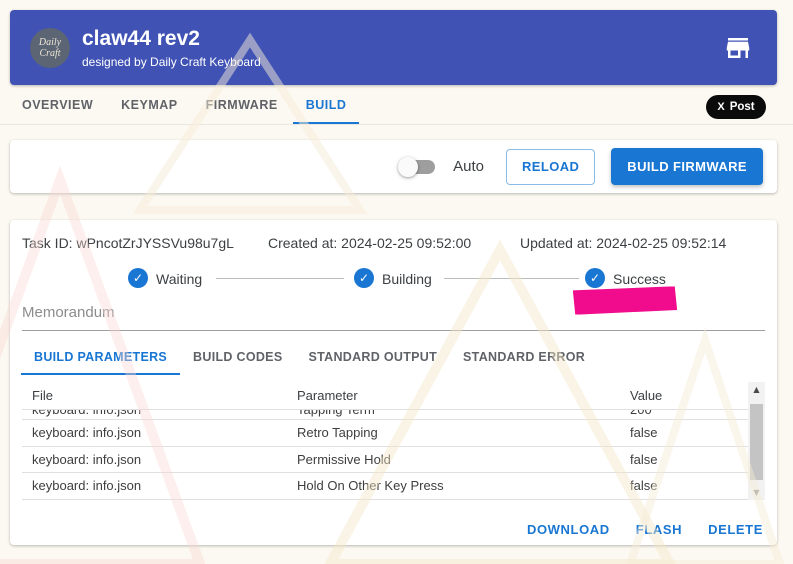  Describe the element at coordinates (385, 396) in the screenshot. I see `table-header-row: File Parameter Value` at that location.